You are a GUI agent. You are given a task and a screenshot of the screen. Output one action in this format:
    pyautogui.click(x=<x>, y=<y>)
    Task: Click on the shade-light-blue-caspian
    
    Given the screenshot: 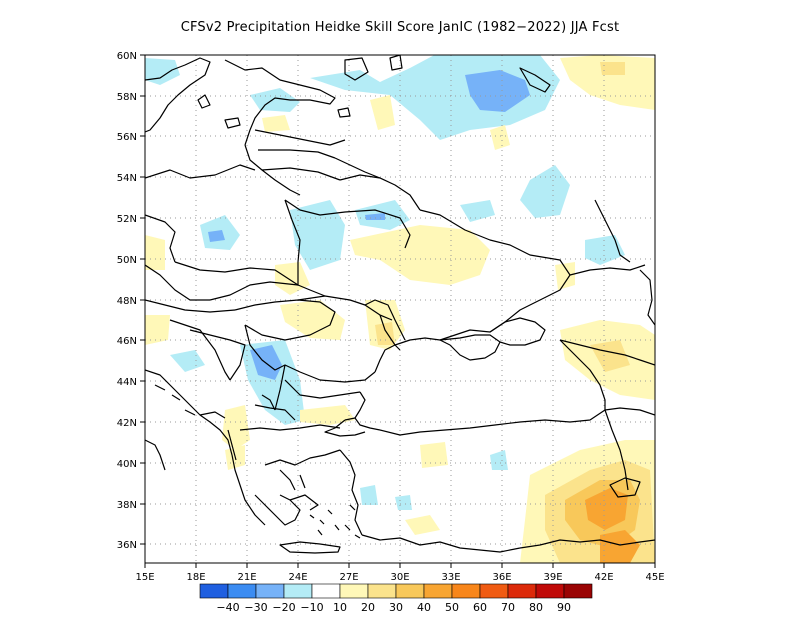 What is the action you would take?
    pyautogui.click(x=499, y=460)
    